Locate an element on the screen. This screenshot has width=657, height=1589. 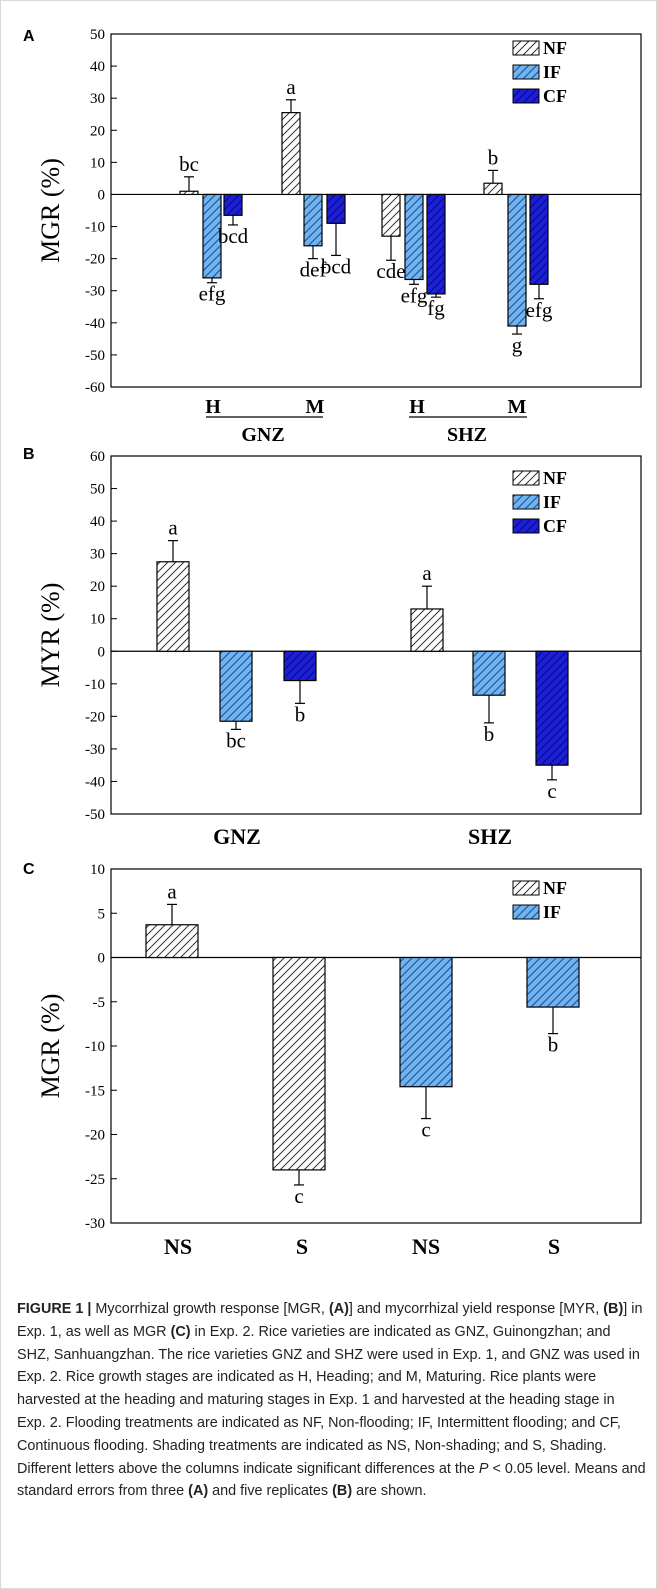
panel-label: C is located at coordinates (29, 869).